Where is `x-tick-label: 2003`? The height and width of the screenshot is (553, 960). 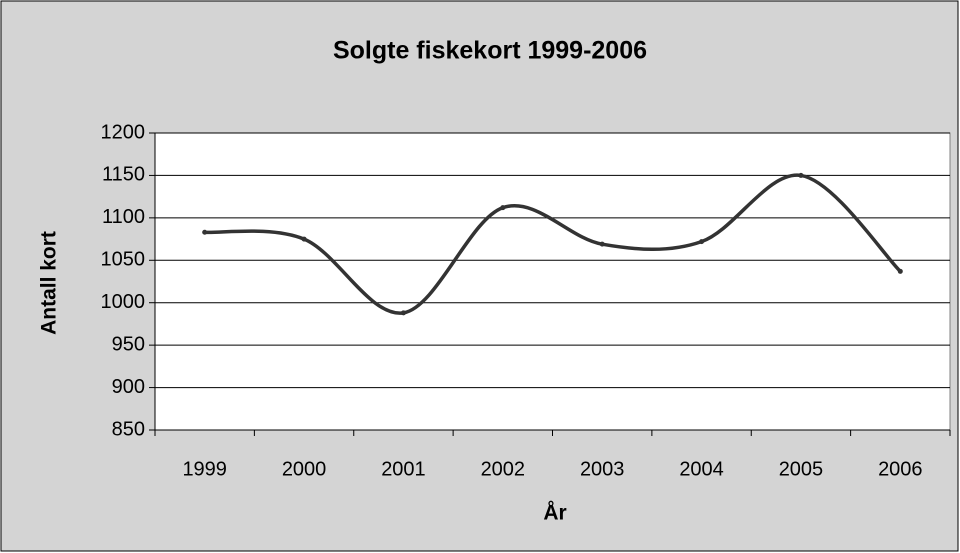 x-tick-label: 2003 is located at coordinates (602, 469).